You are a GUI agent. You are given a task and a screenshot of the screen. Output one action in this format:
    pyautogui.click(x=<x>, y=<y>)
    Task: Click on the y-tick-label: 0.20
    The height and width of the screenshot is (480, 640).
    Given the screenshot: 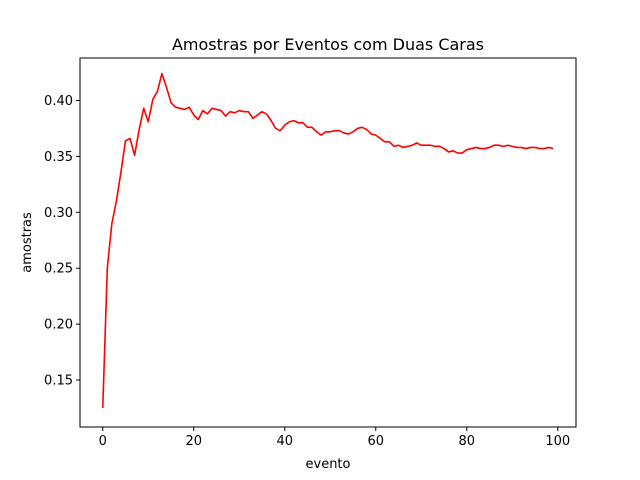 What is the action you would take?
    pyautogui.click(x=58, y=325)
    